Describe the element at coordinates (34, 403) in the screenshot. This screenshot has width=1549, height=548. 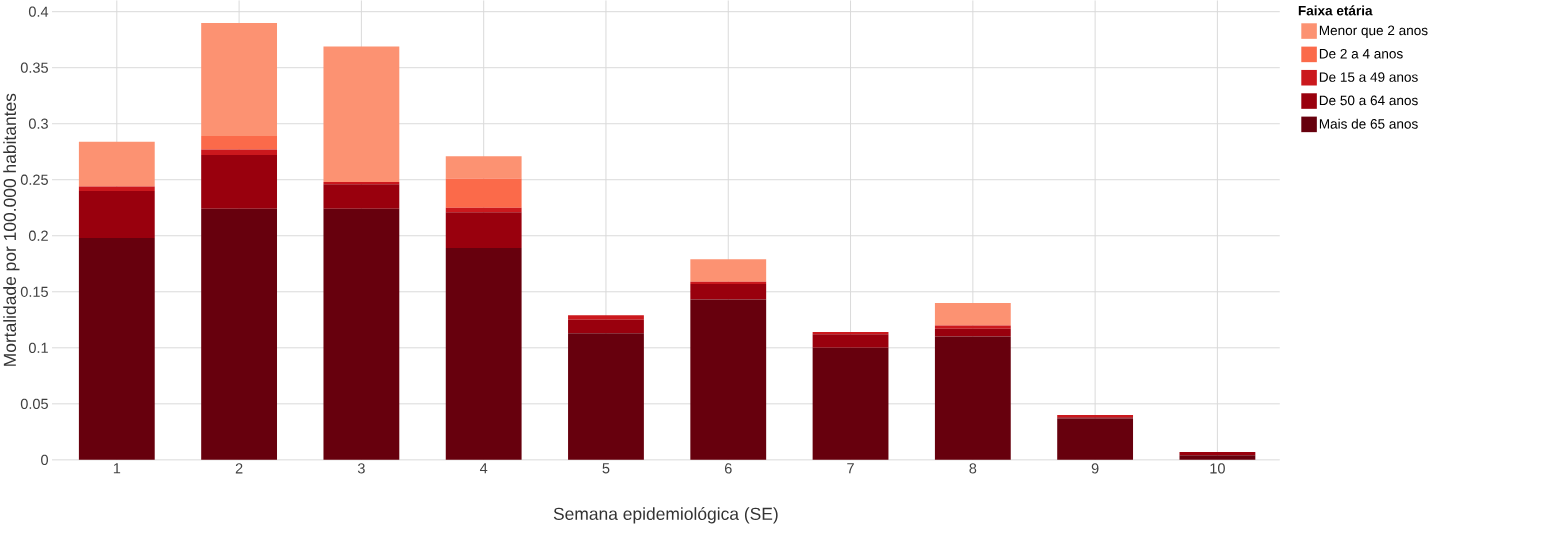
I see `y-tick-label: 0.05` at that location.